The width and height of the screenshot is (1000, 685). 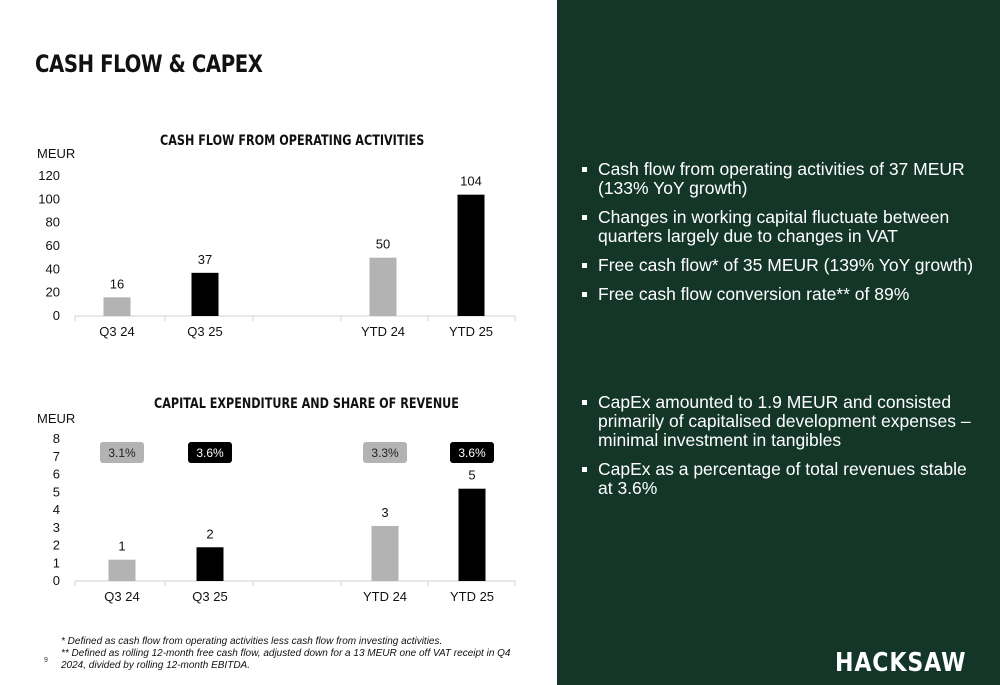 I want to click on share-badge-label: 3.1%, so click(x=122, y=453).